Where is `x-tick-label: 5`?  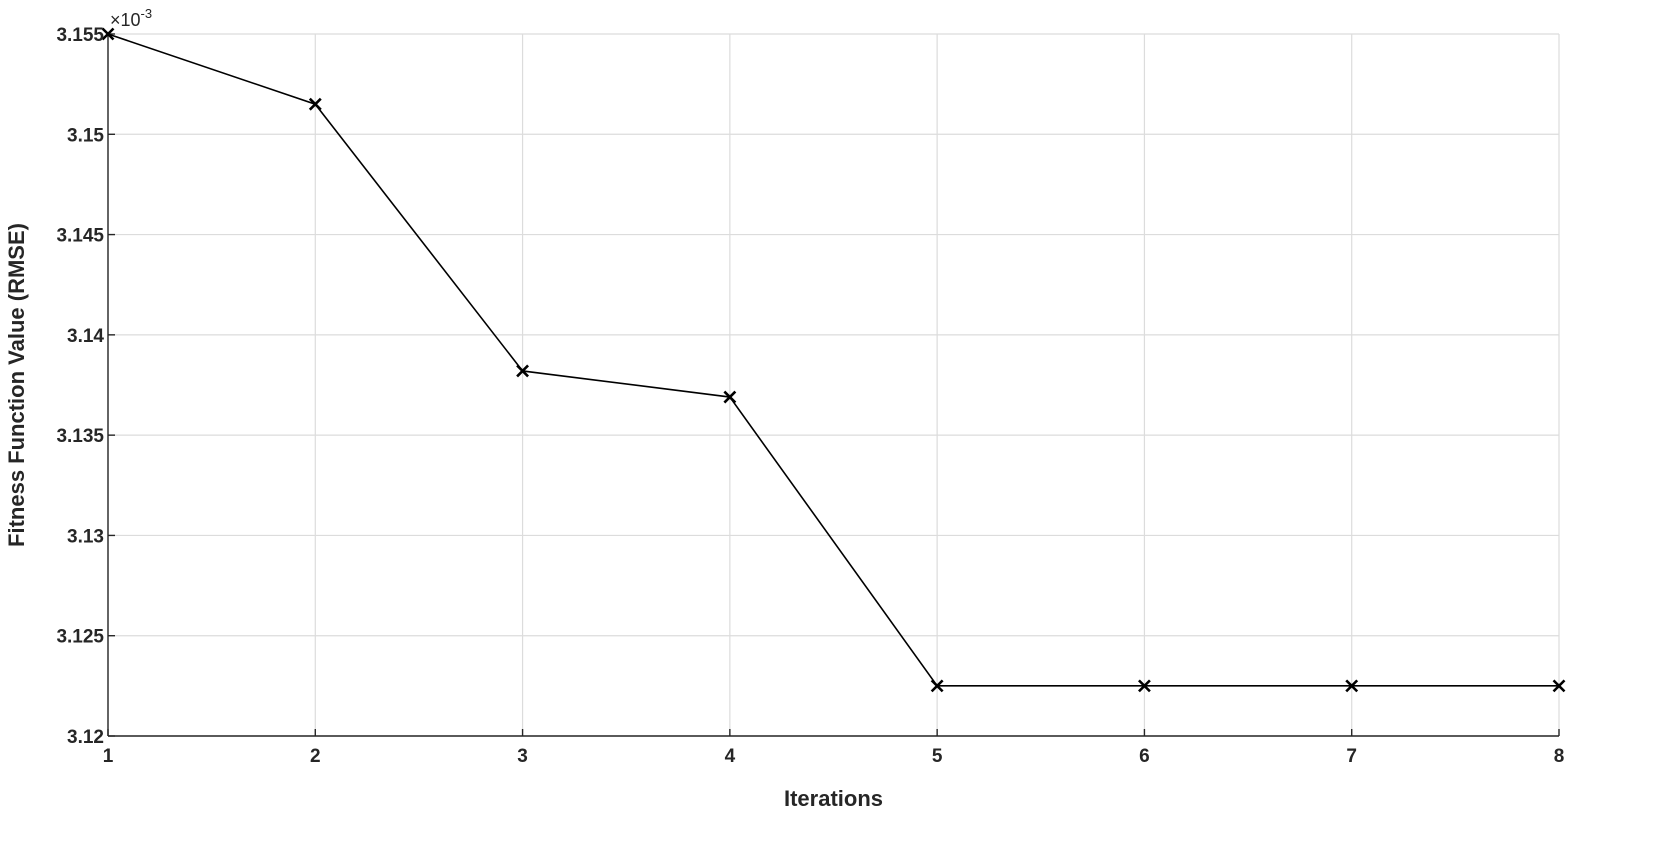
x-tick-label: 5 is located at coordinates (937, 756).